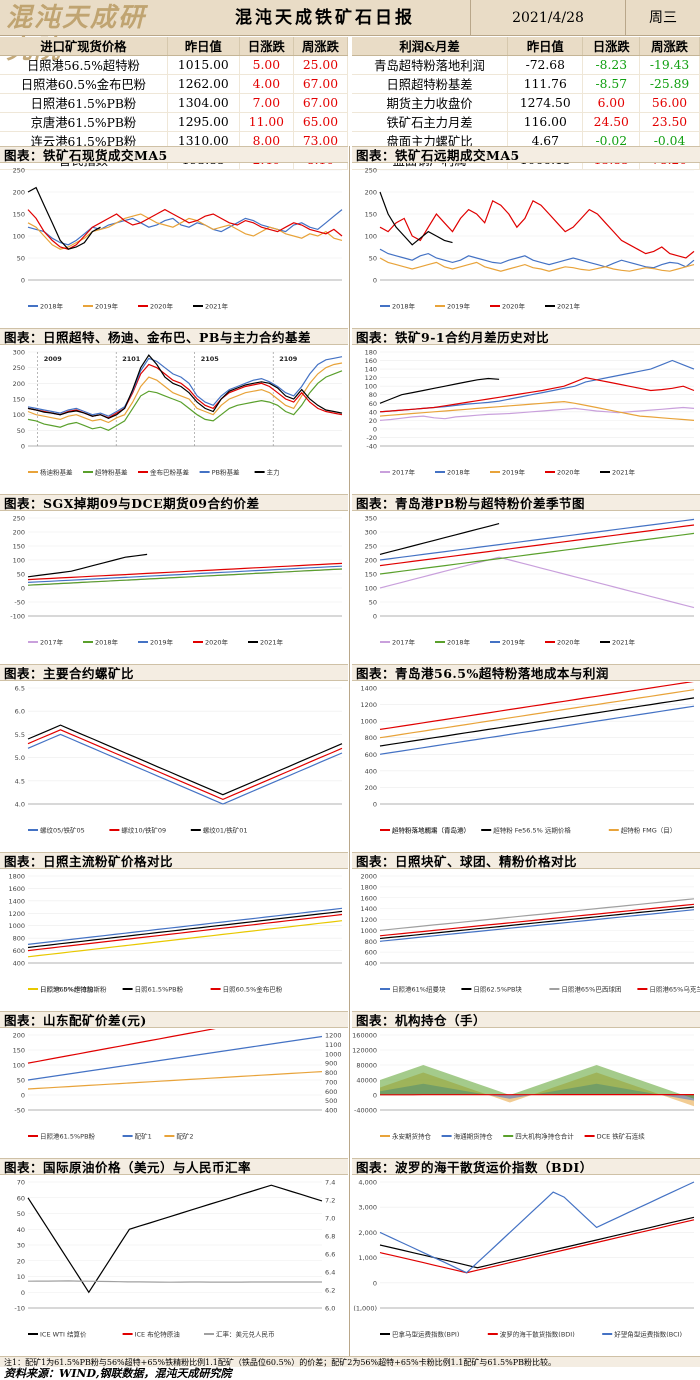 The width and height of the screenshot is (700, 1380). Describe the element at coordinates (179, 1136) in the screenshot. I see `legend-item: 配矿2` at that location.